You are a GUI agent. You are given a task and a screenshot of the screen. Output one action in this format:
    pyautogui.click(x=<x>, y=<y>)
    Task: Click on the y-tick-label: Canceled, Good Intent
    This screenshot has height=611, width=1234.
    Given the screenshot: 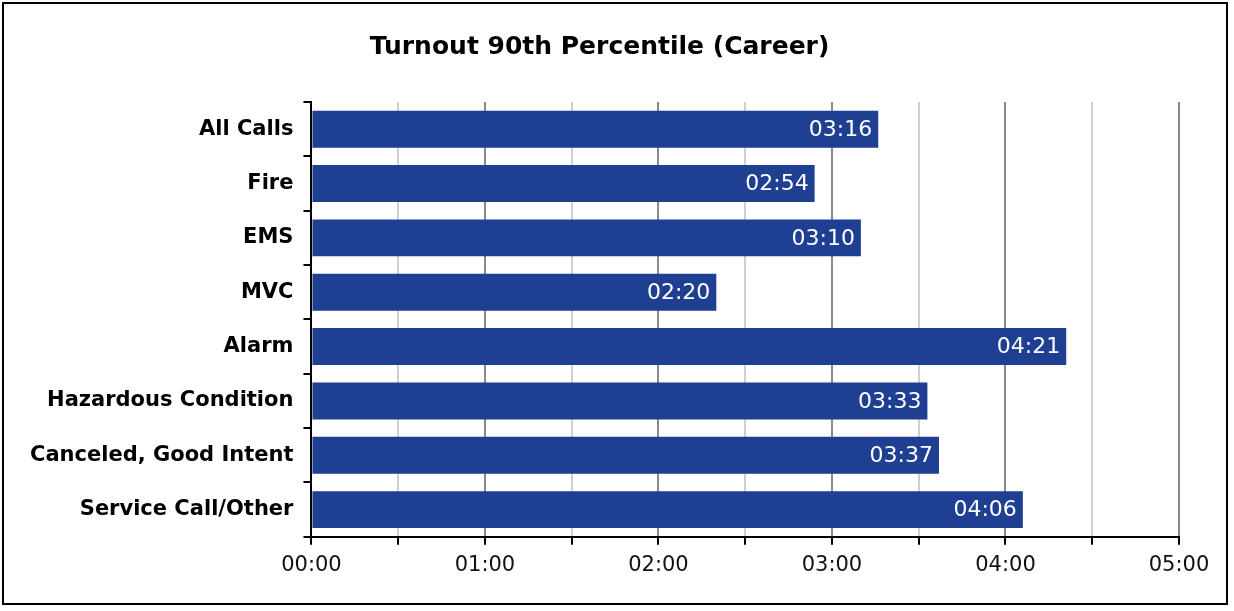 What is the action you would take?
    pyautogui.click(x=161, y=453)
    